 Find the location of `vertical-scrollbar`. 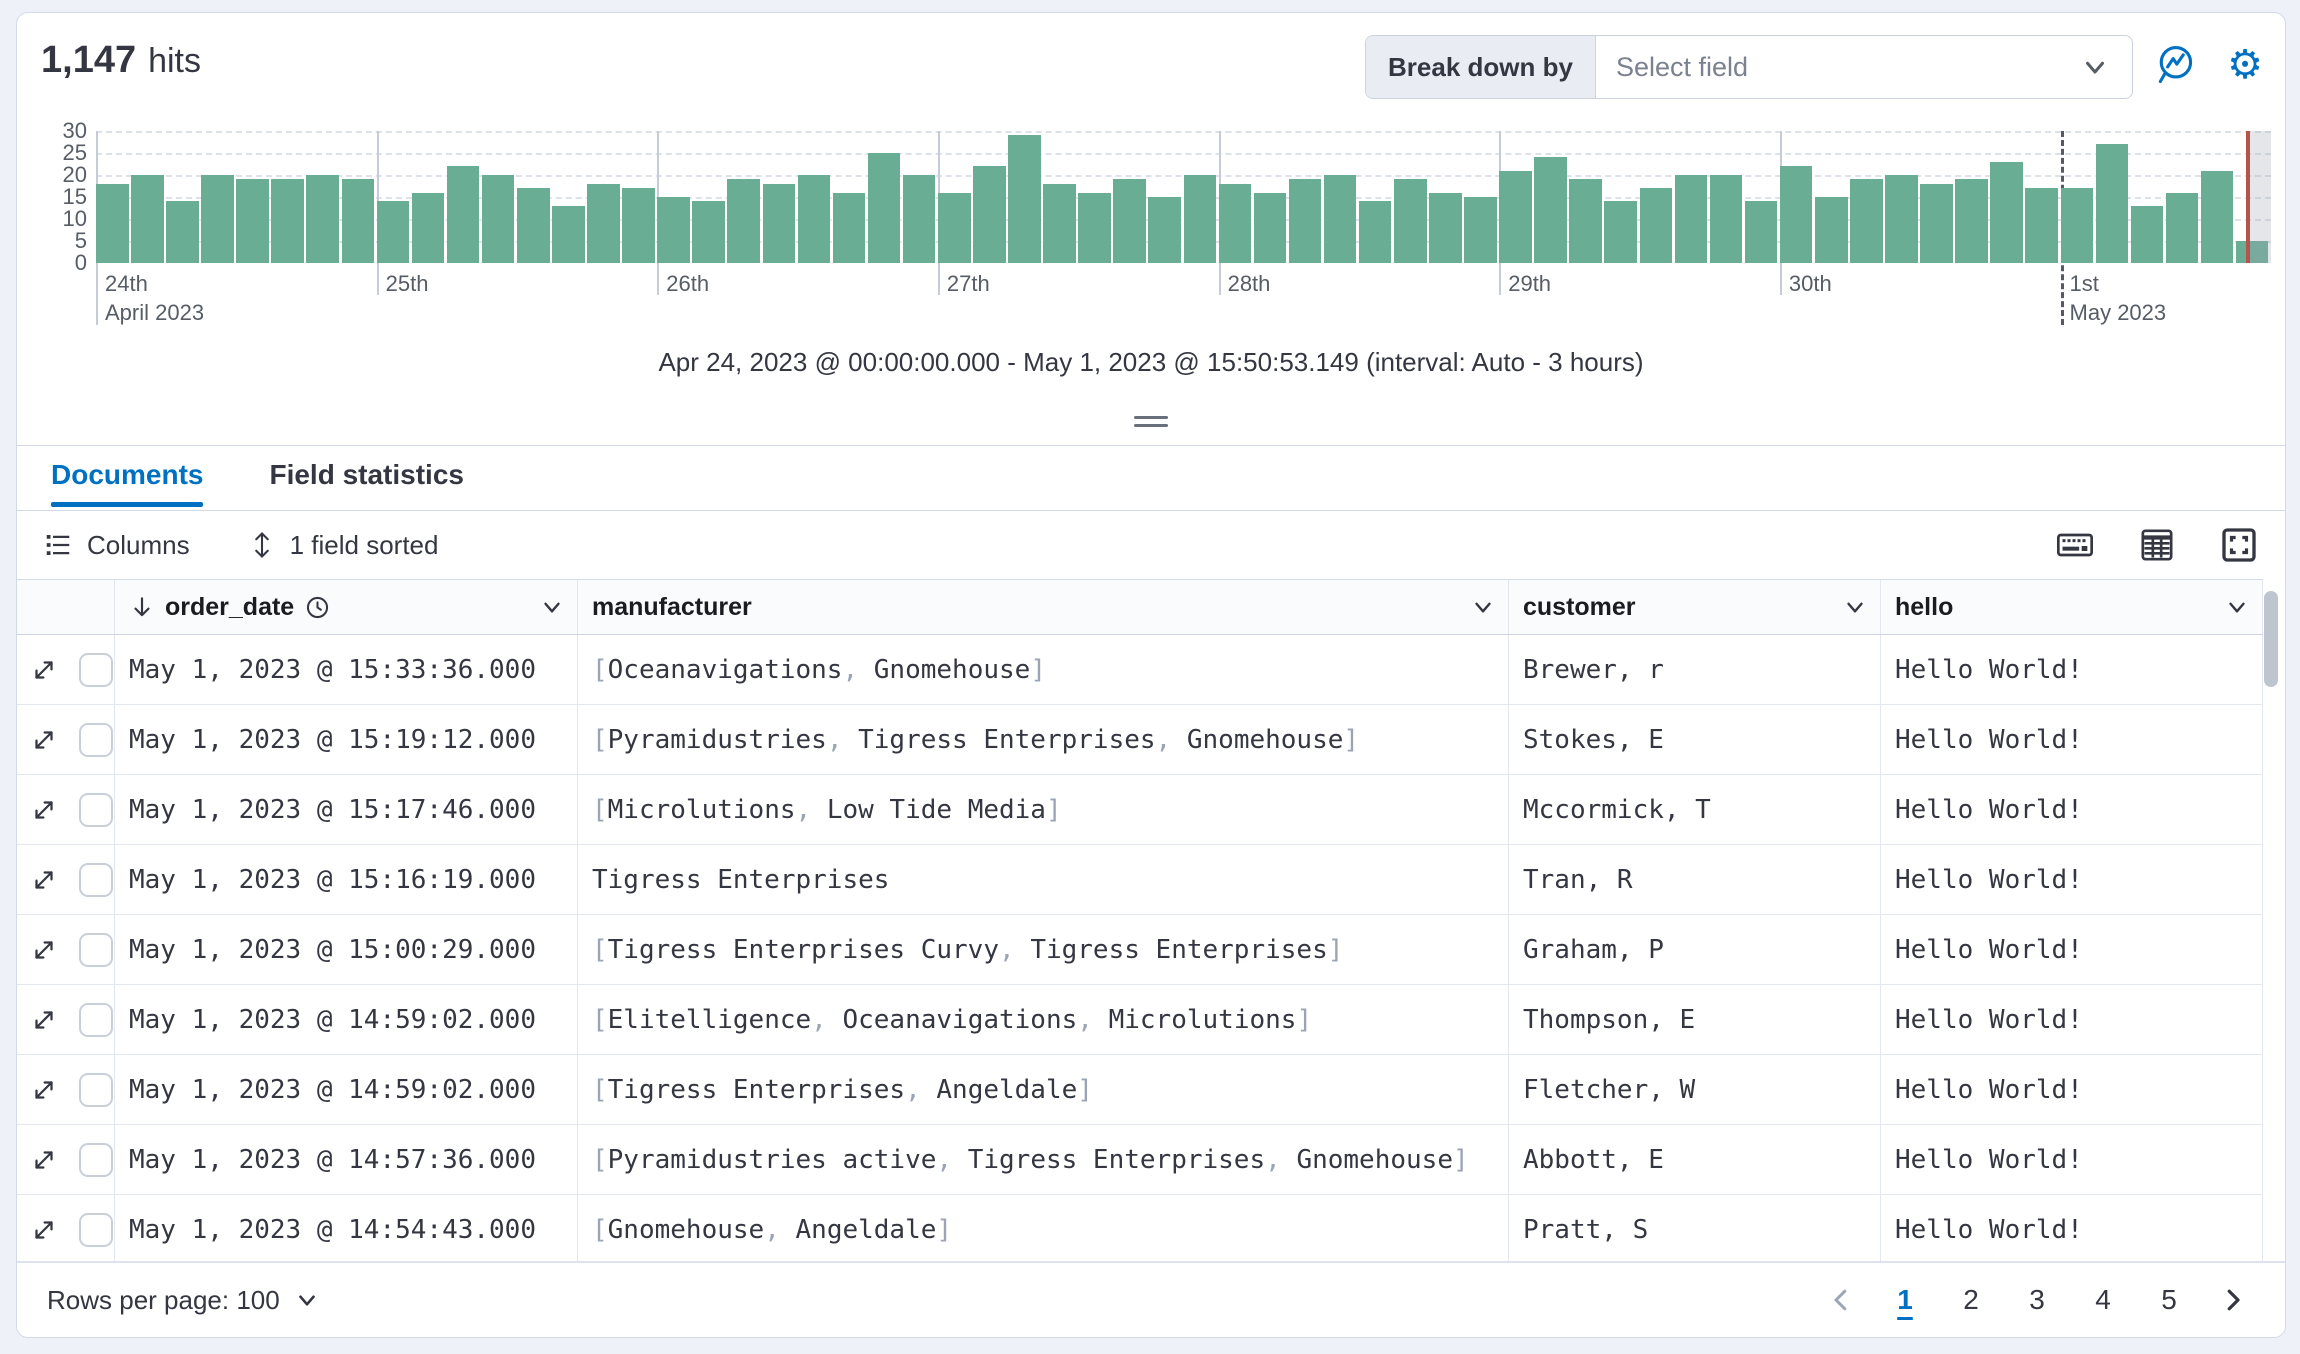

vertical-scrollbar is located at coordinates (2271, 639).